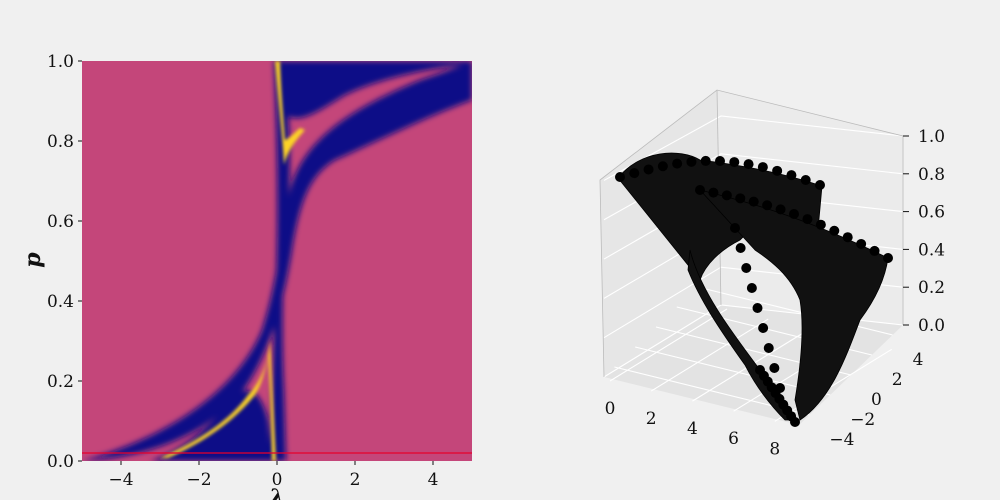  I want to click on heatmap-bright-stripe-top, so click(290, 113).